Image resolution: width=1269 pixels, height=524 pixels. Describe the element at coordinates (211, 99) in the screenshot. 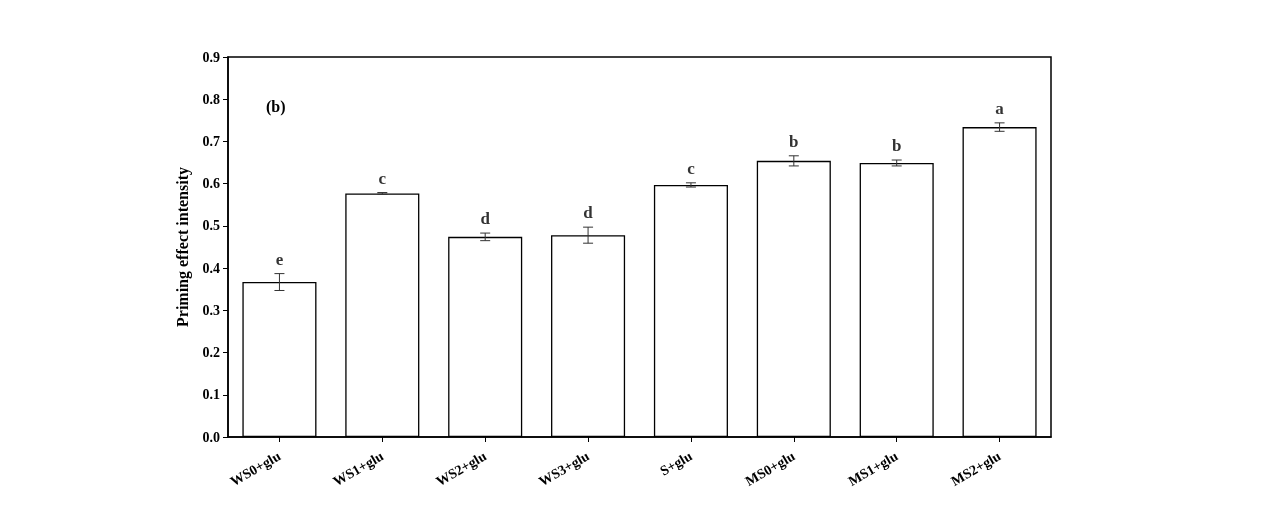

I see `y-tick-label: 0.8` at that location.